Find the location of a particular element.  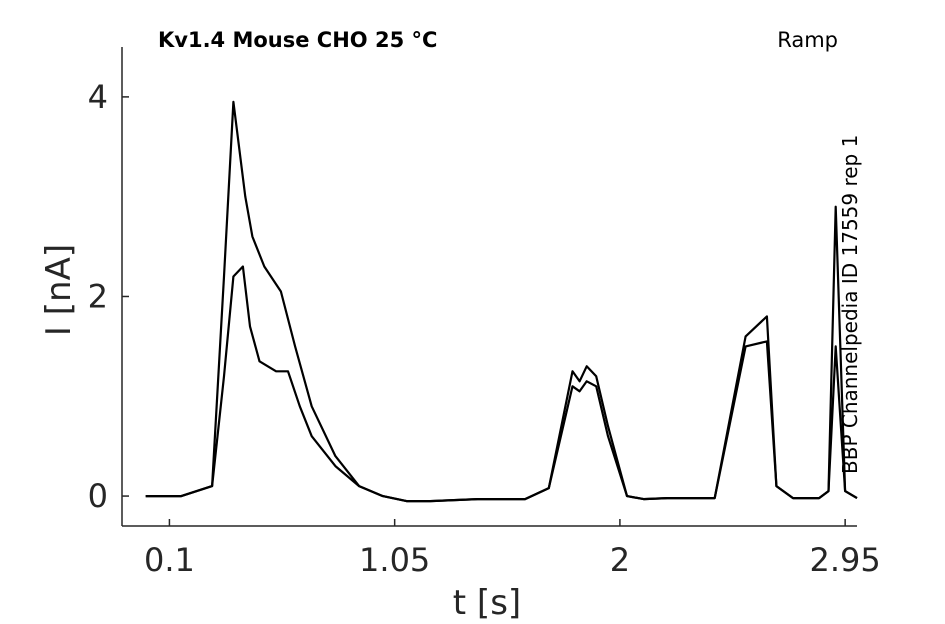

y-axis-label: I [nA] is located at coordinates (59, 290).